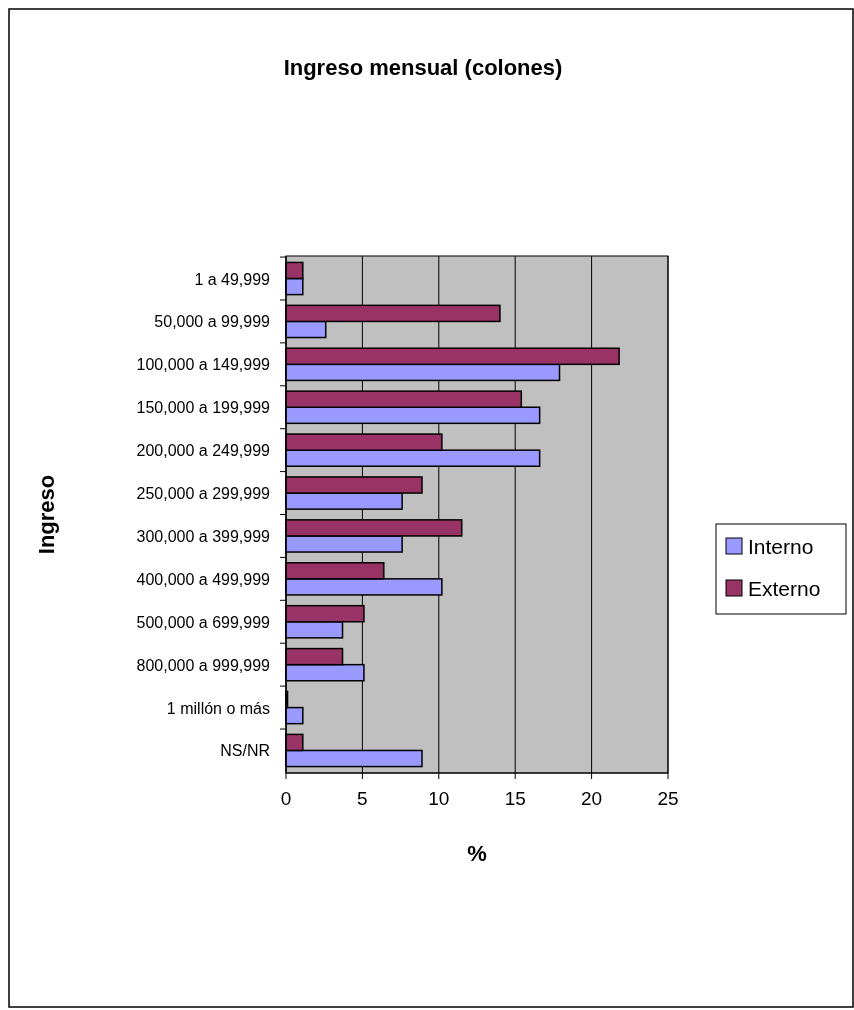 Image resolution: width=854 pixels, height=1010 pixels. What do you see at coordinates (245, 751) in the screenshot?
I see `y-tick-label: NS/NR` at bounding box center [245, 751].